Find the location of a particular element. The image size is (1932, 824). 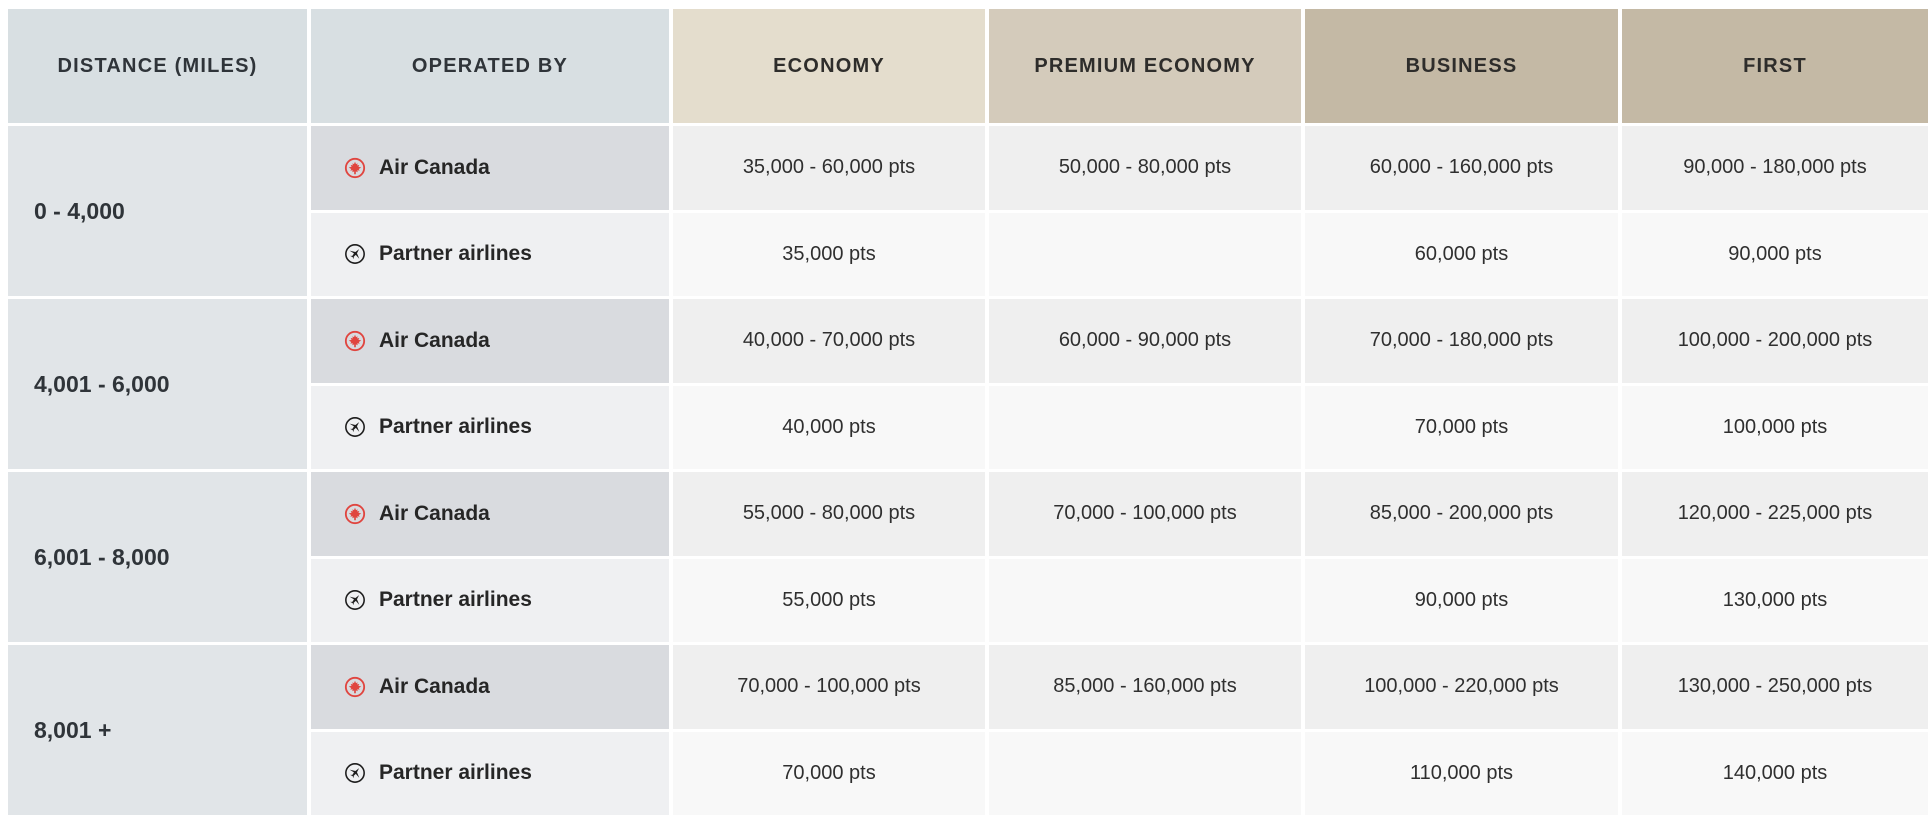

fare-economy: 55,000 - 80,000 pts is located at coordinates (829, 514).